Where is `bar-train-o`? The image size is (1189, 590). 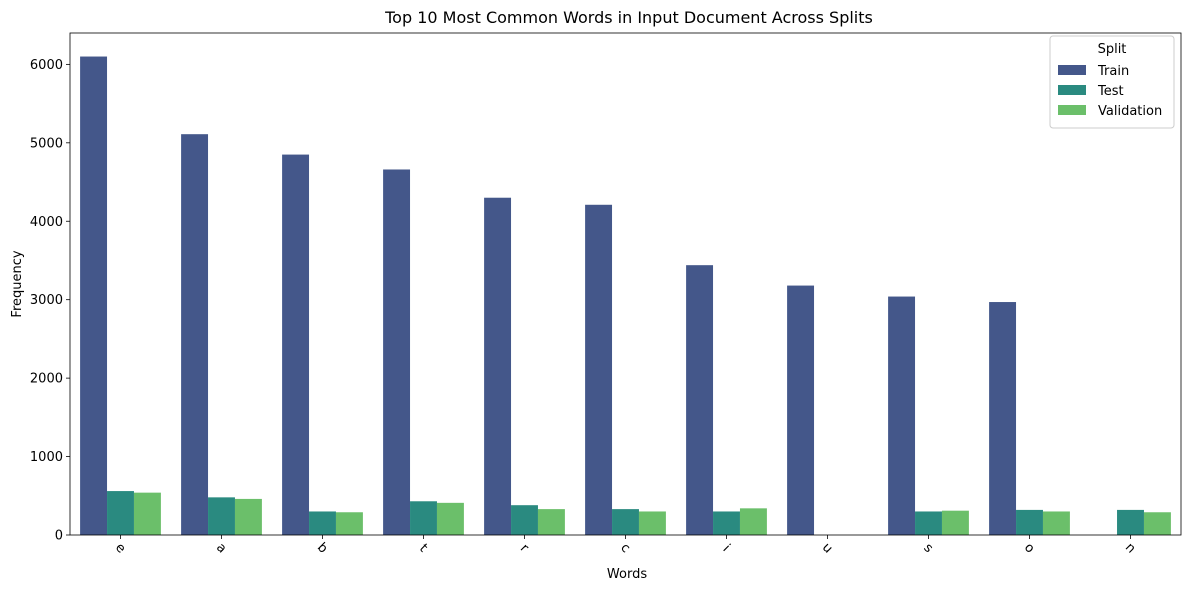
bar-train-o is located at coordinates (1003, 418).